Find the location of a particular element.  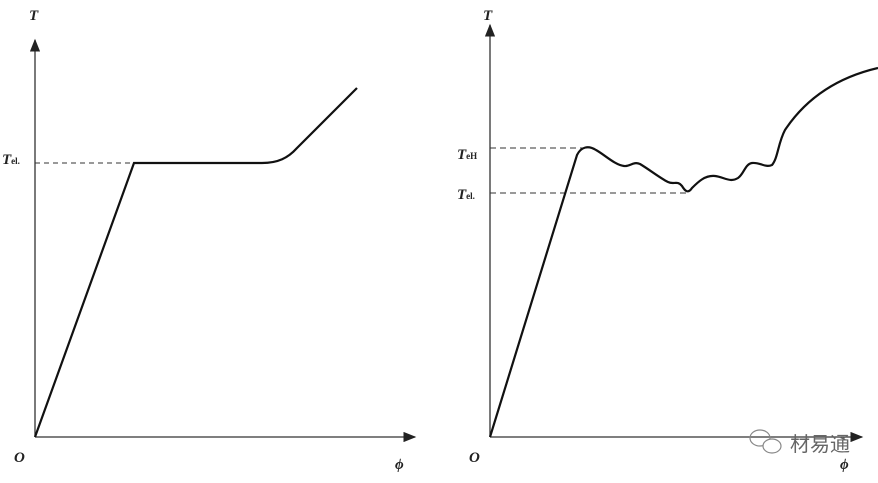

left-tel-label: Tel. is located at coordinates (11, 160).